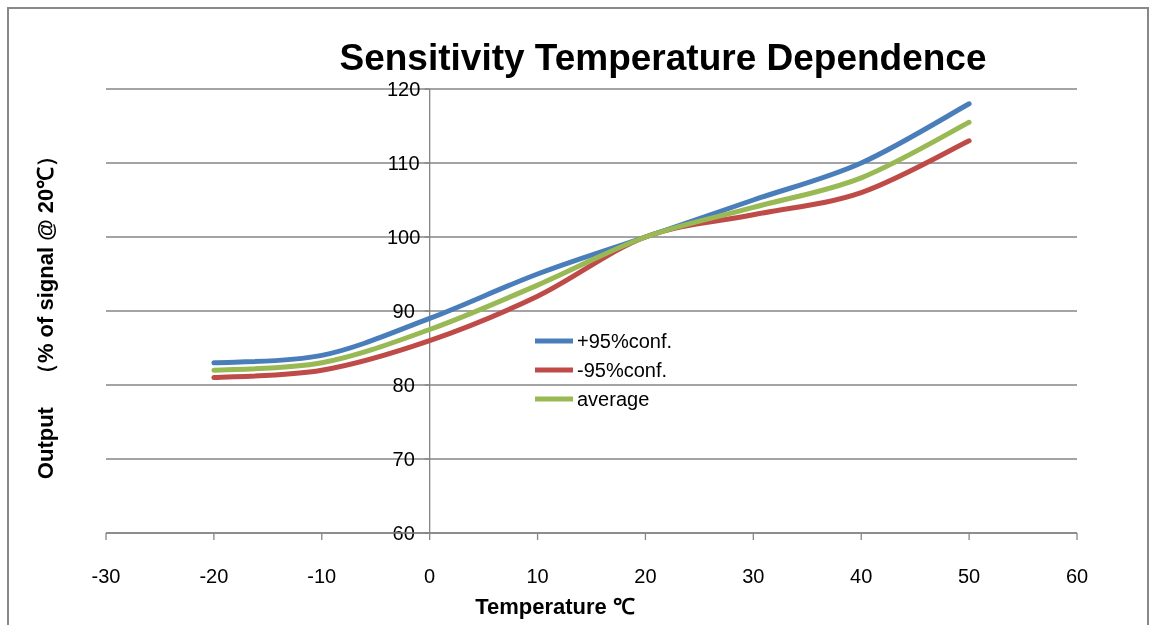 The width and height of the screenshot is (1154, 625). Describe the element at coordinates (403, 385) in the screenshot. I see `y-tick-label: 80` at that location.